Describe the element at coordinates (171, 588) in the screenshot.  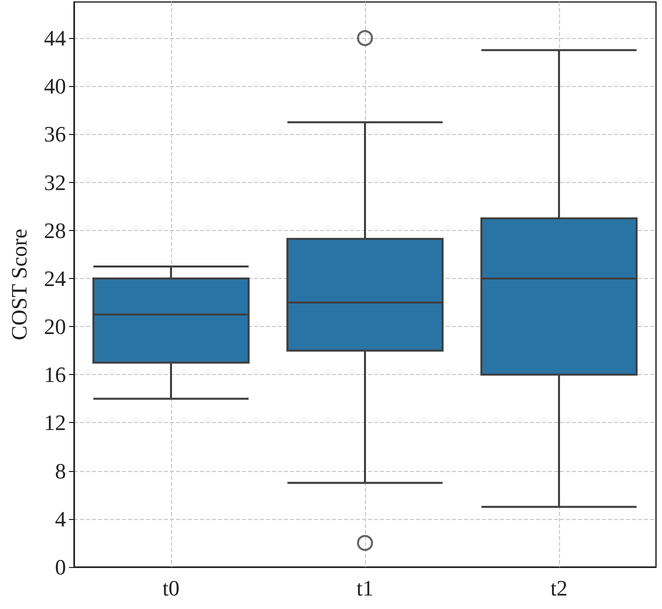
I see `x-tick-label: t0` at that location.